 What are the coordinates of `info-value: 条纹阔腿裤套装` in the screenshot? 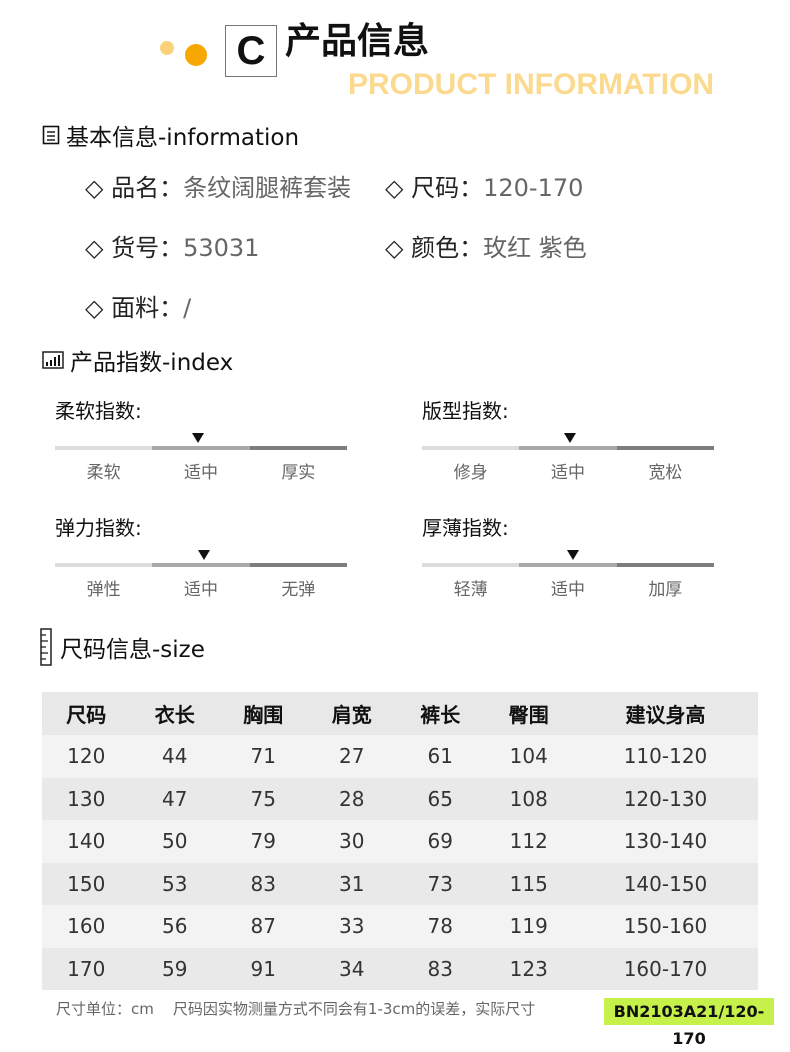 It's located at (267, 188).